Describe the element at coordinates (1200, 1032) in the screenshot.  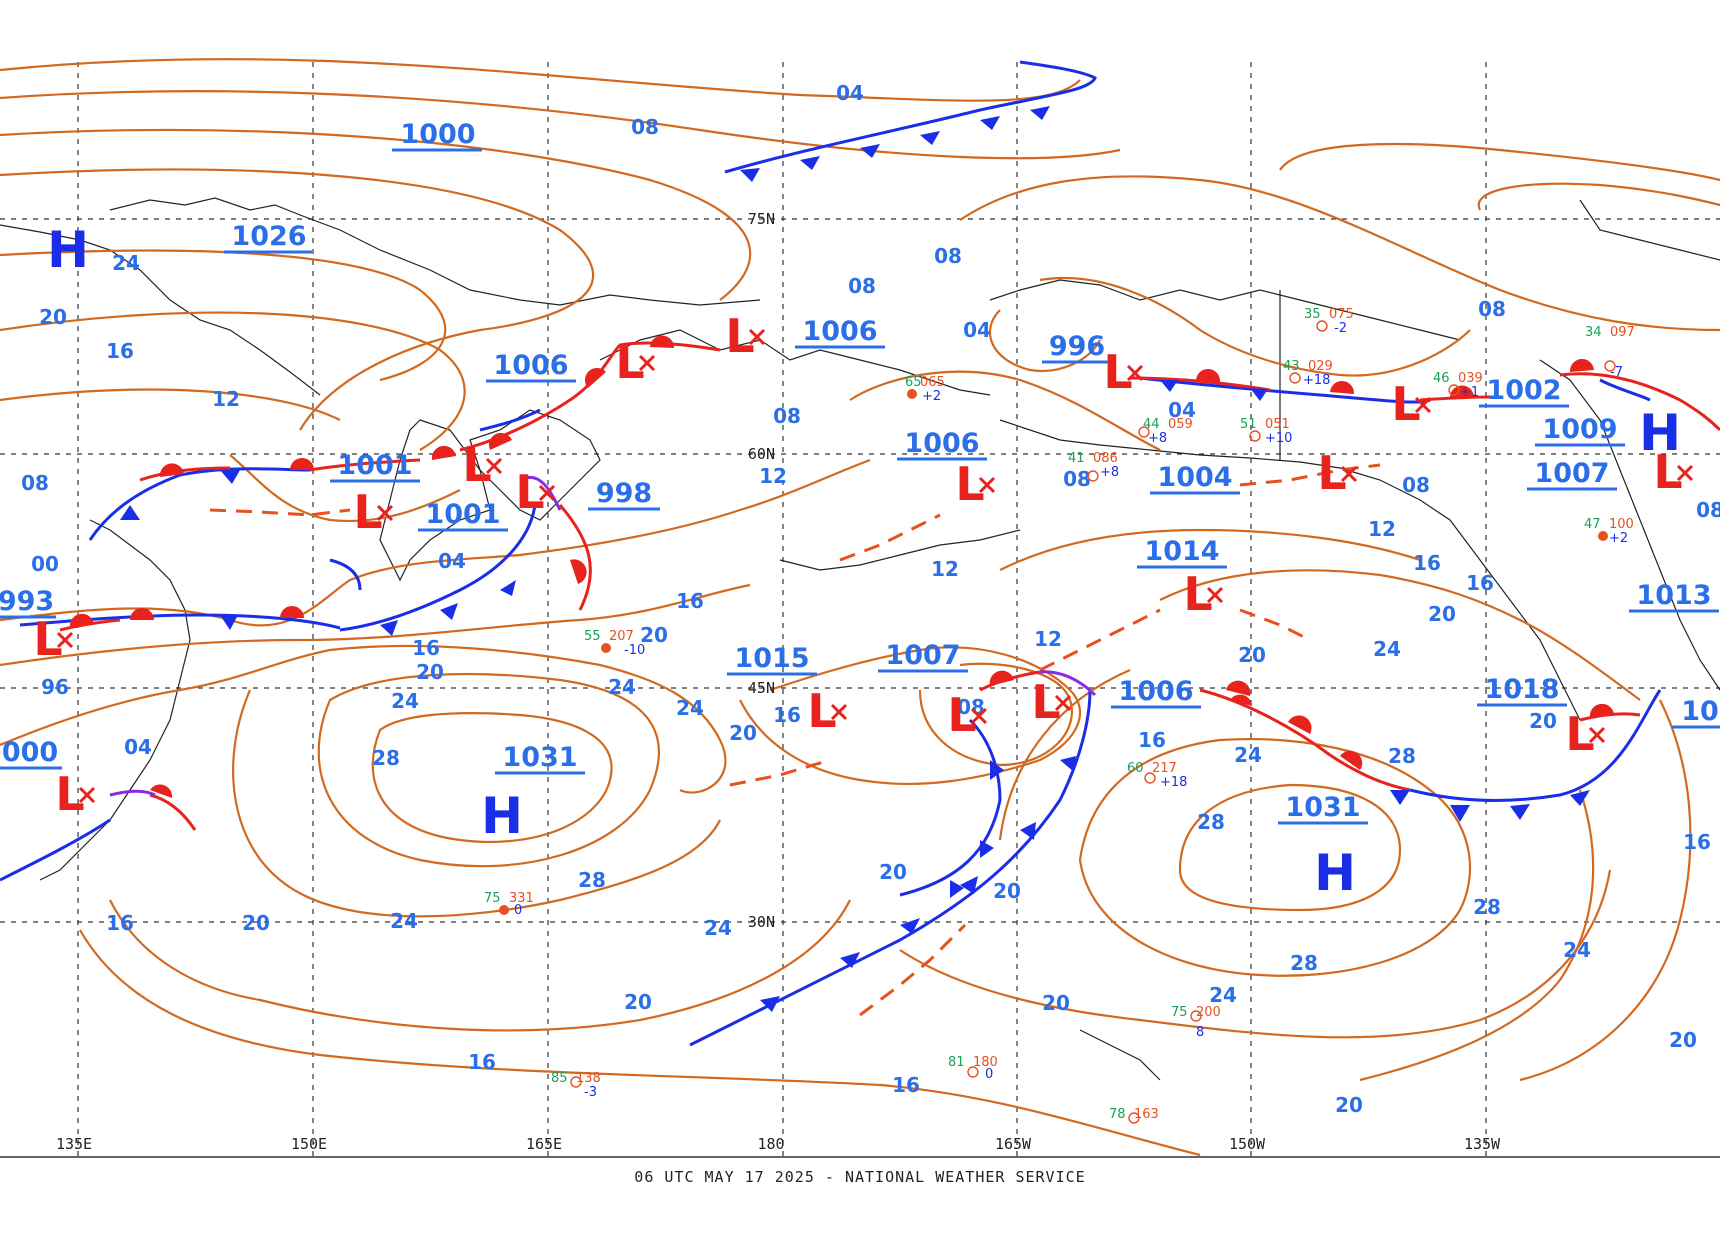
I see `svg-text: 8` at that location.